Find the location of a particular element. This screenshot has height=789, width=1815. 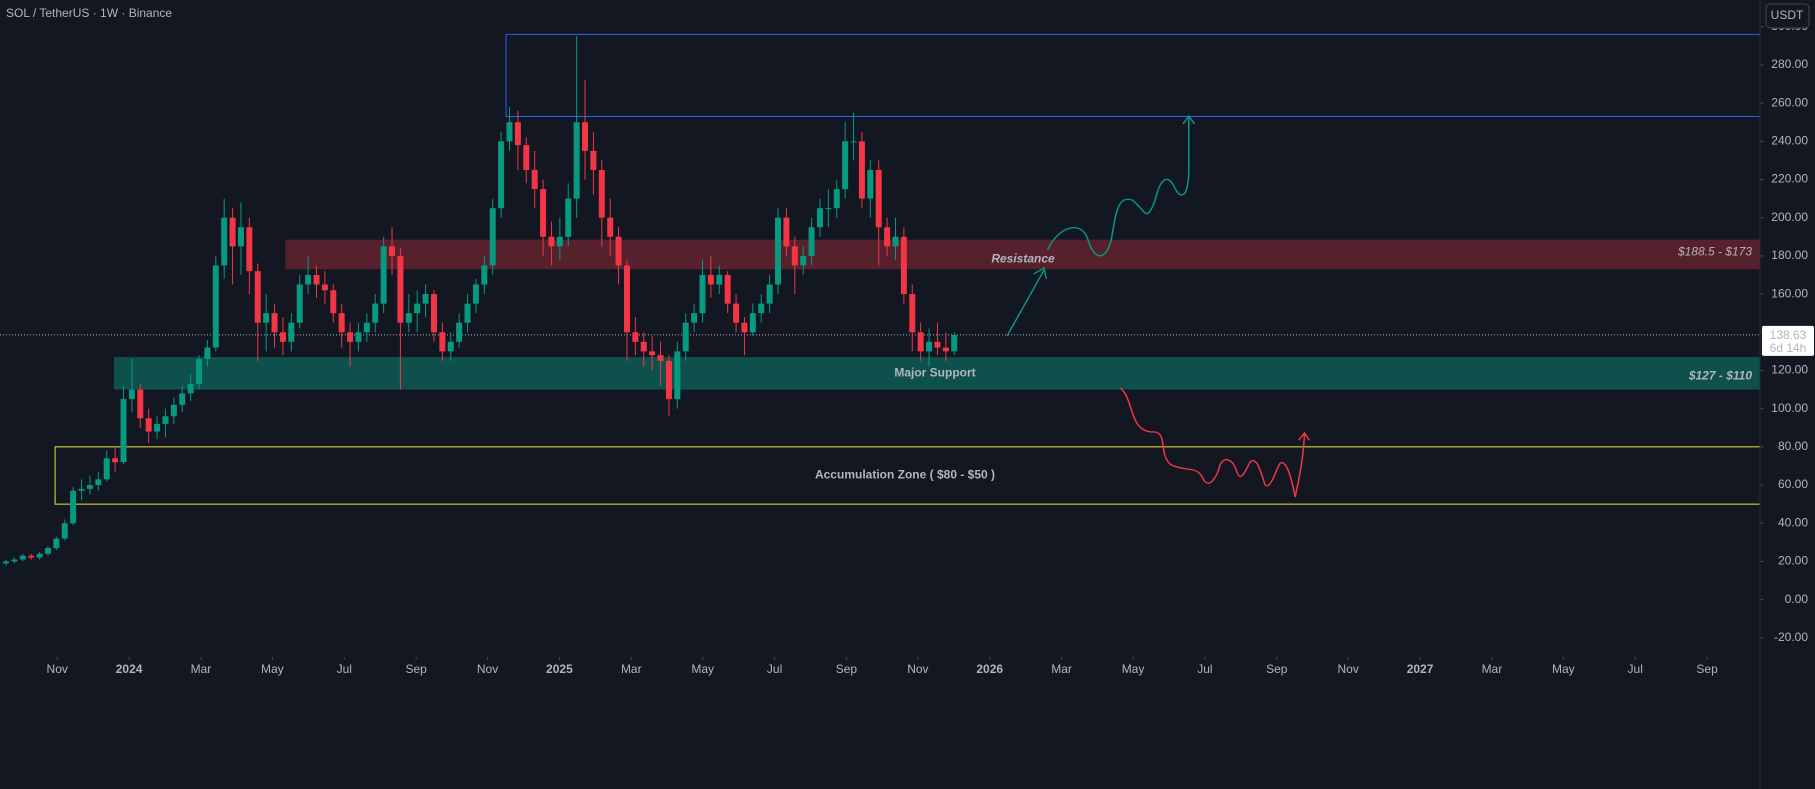

currency-button is located at coordinates (1787, 16).